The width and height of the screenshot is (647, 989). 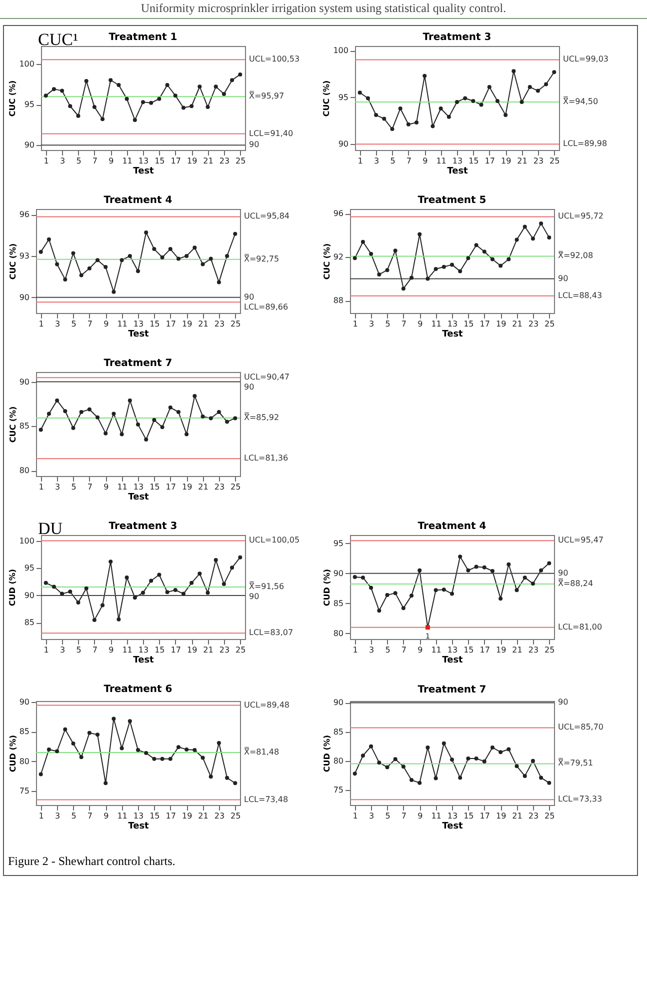 I want to click on caption: Figure 2 - Shewhart control charts., so click(x=92, y=861).